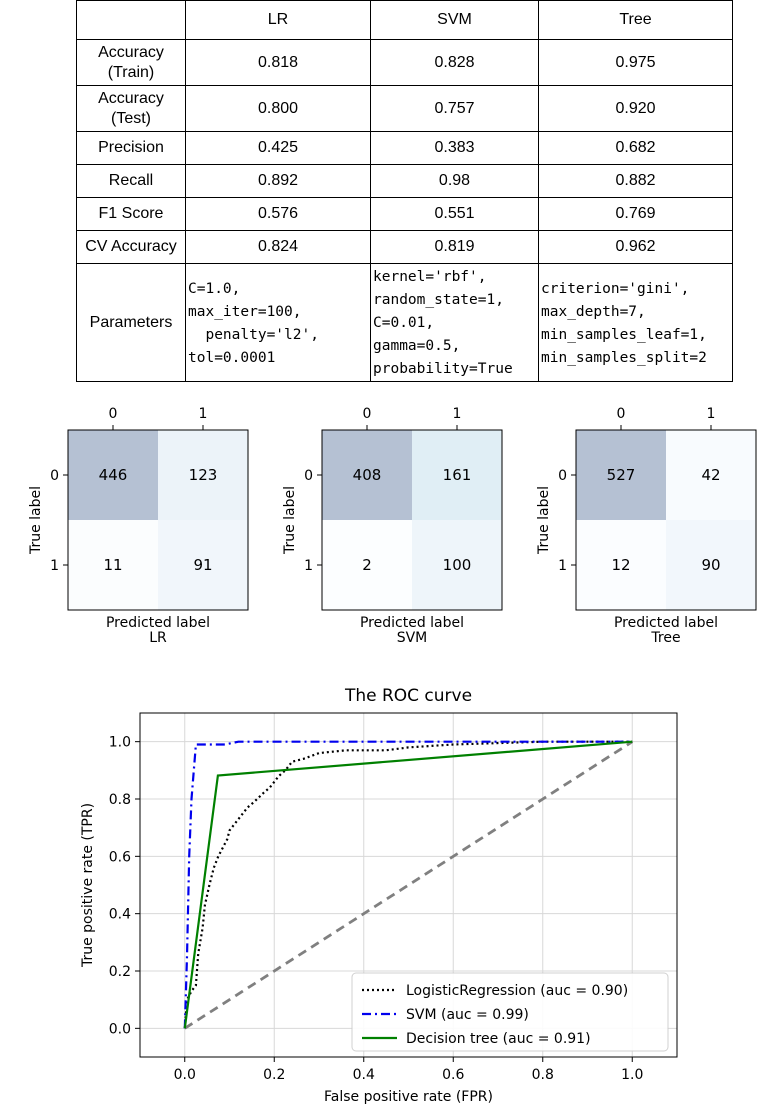 The height and width of the screenshot is (1117, 783). I want to click on table-row: Recall 0.892 0.98 0.882, so click(404, 181).